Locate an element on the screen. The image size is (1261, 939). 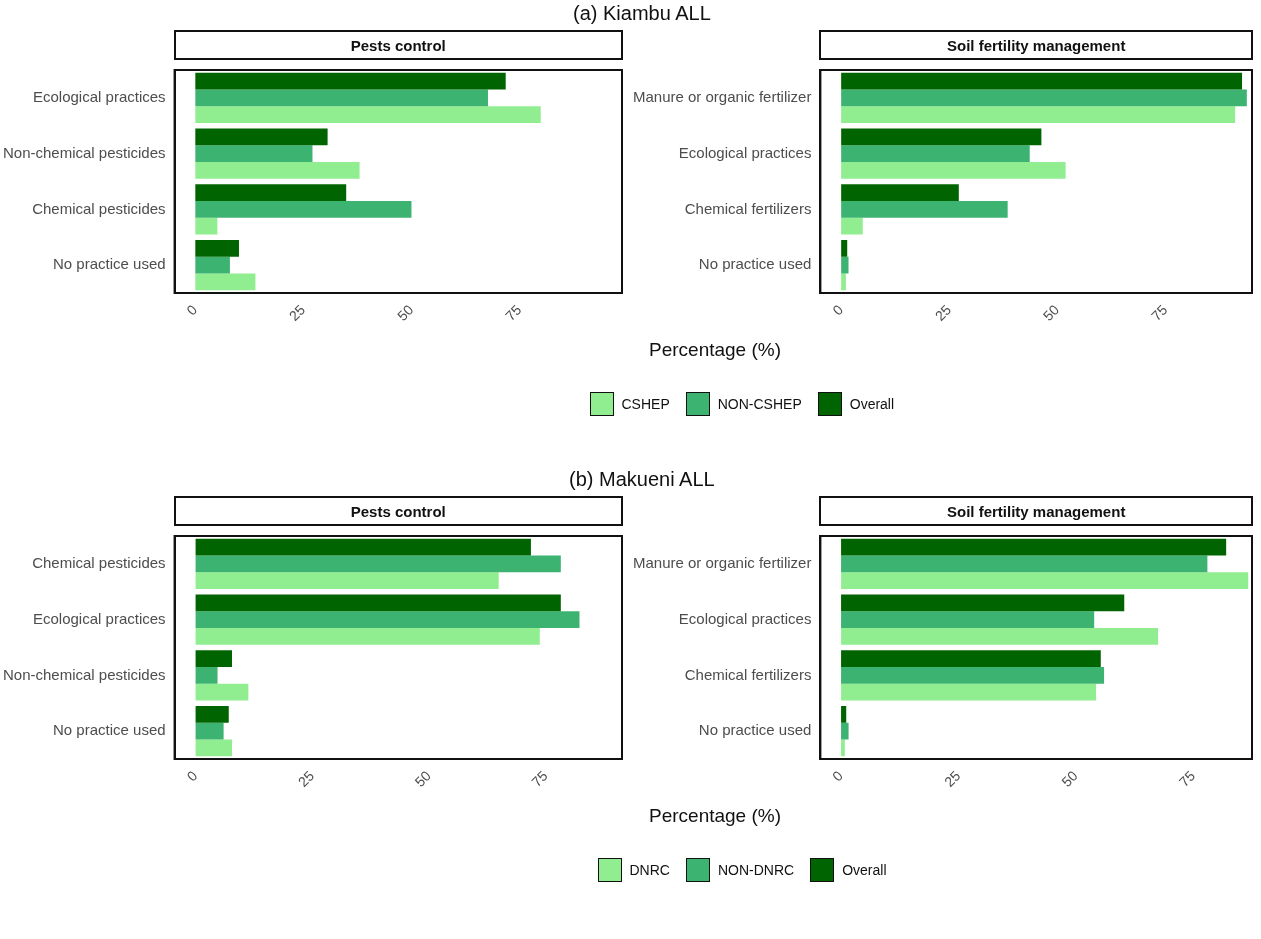
legend-label: DNRC is located at coordinates (649, 870).